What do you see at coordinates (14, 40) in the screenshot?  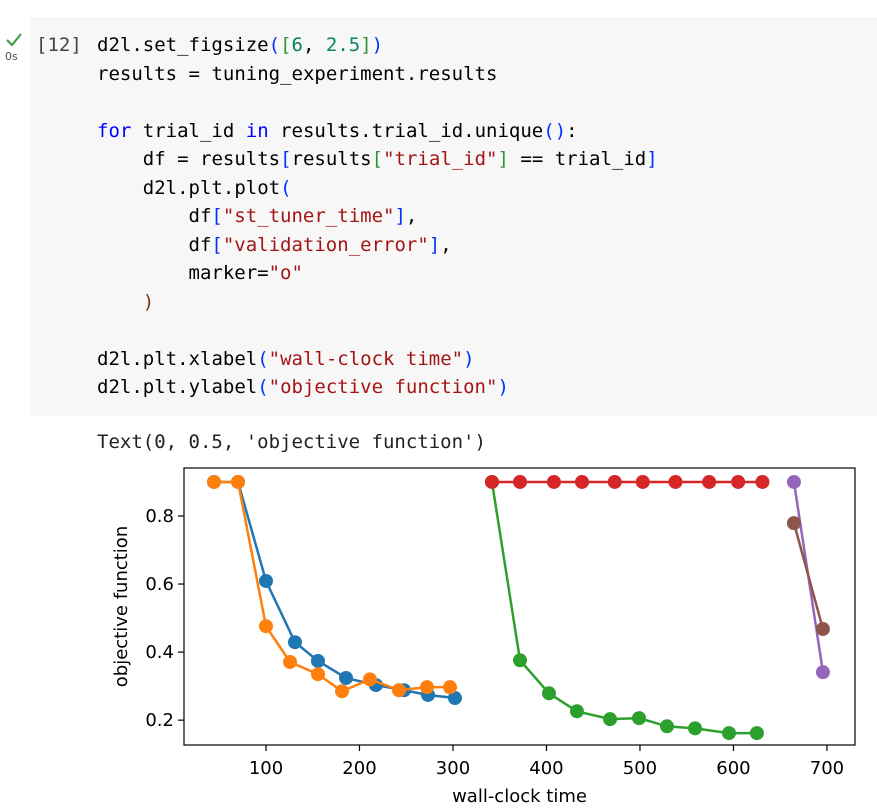 I see `run-status-icon` at bounding box center [14, 40].